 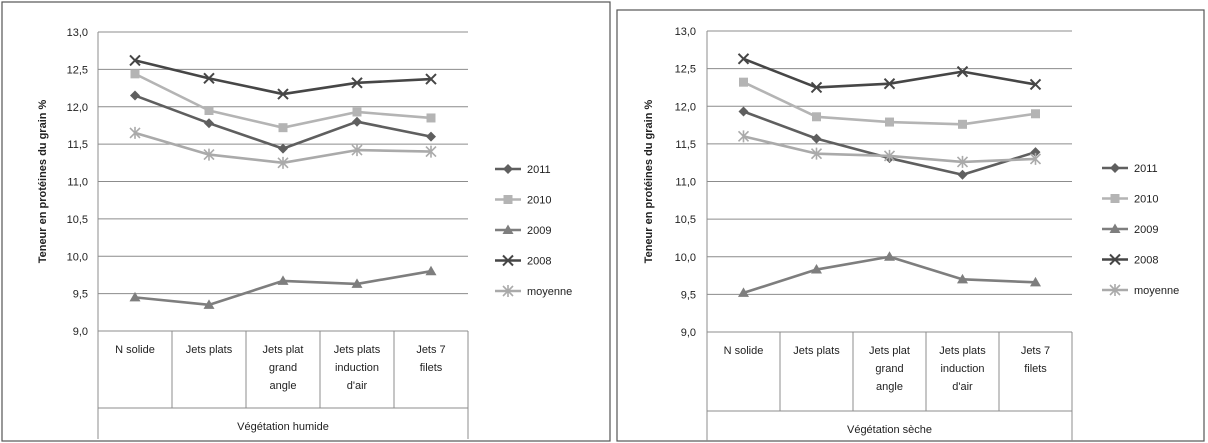 What do you see at coordinates (962, 369) in the screenshot?
I see `category-label: induction` at bounding box center [962, 369].